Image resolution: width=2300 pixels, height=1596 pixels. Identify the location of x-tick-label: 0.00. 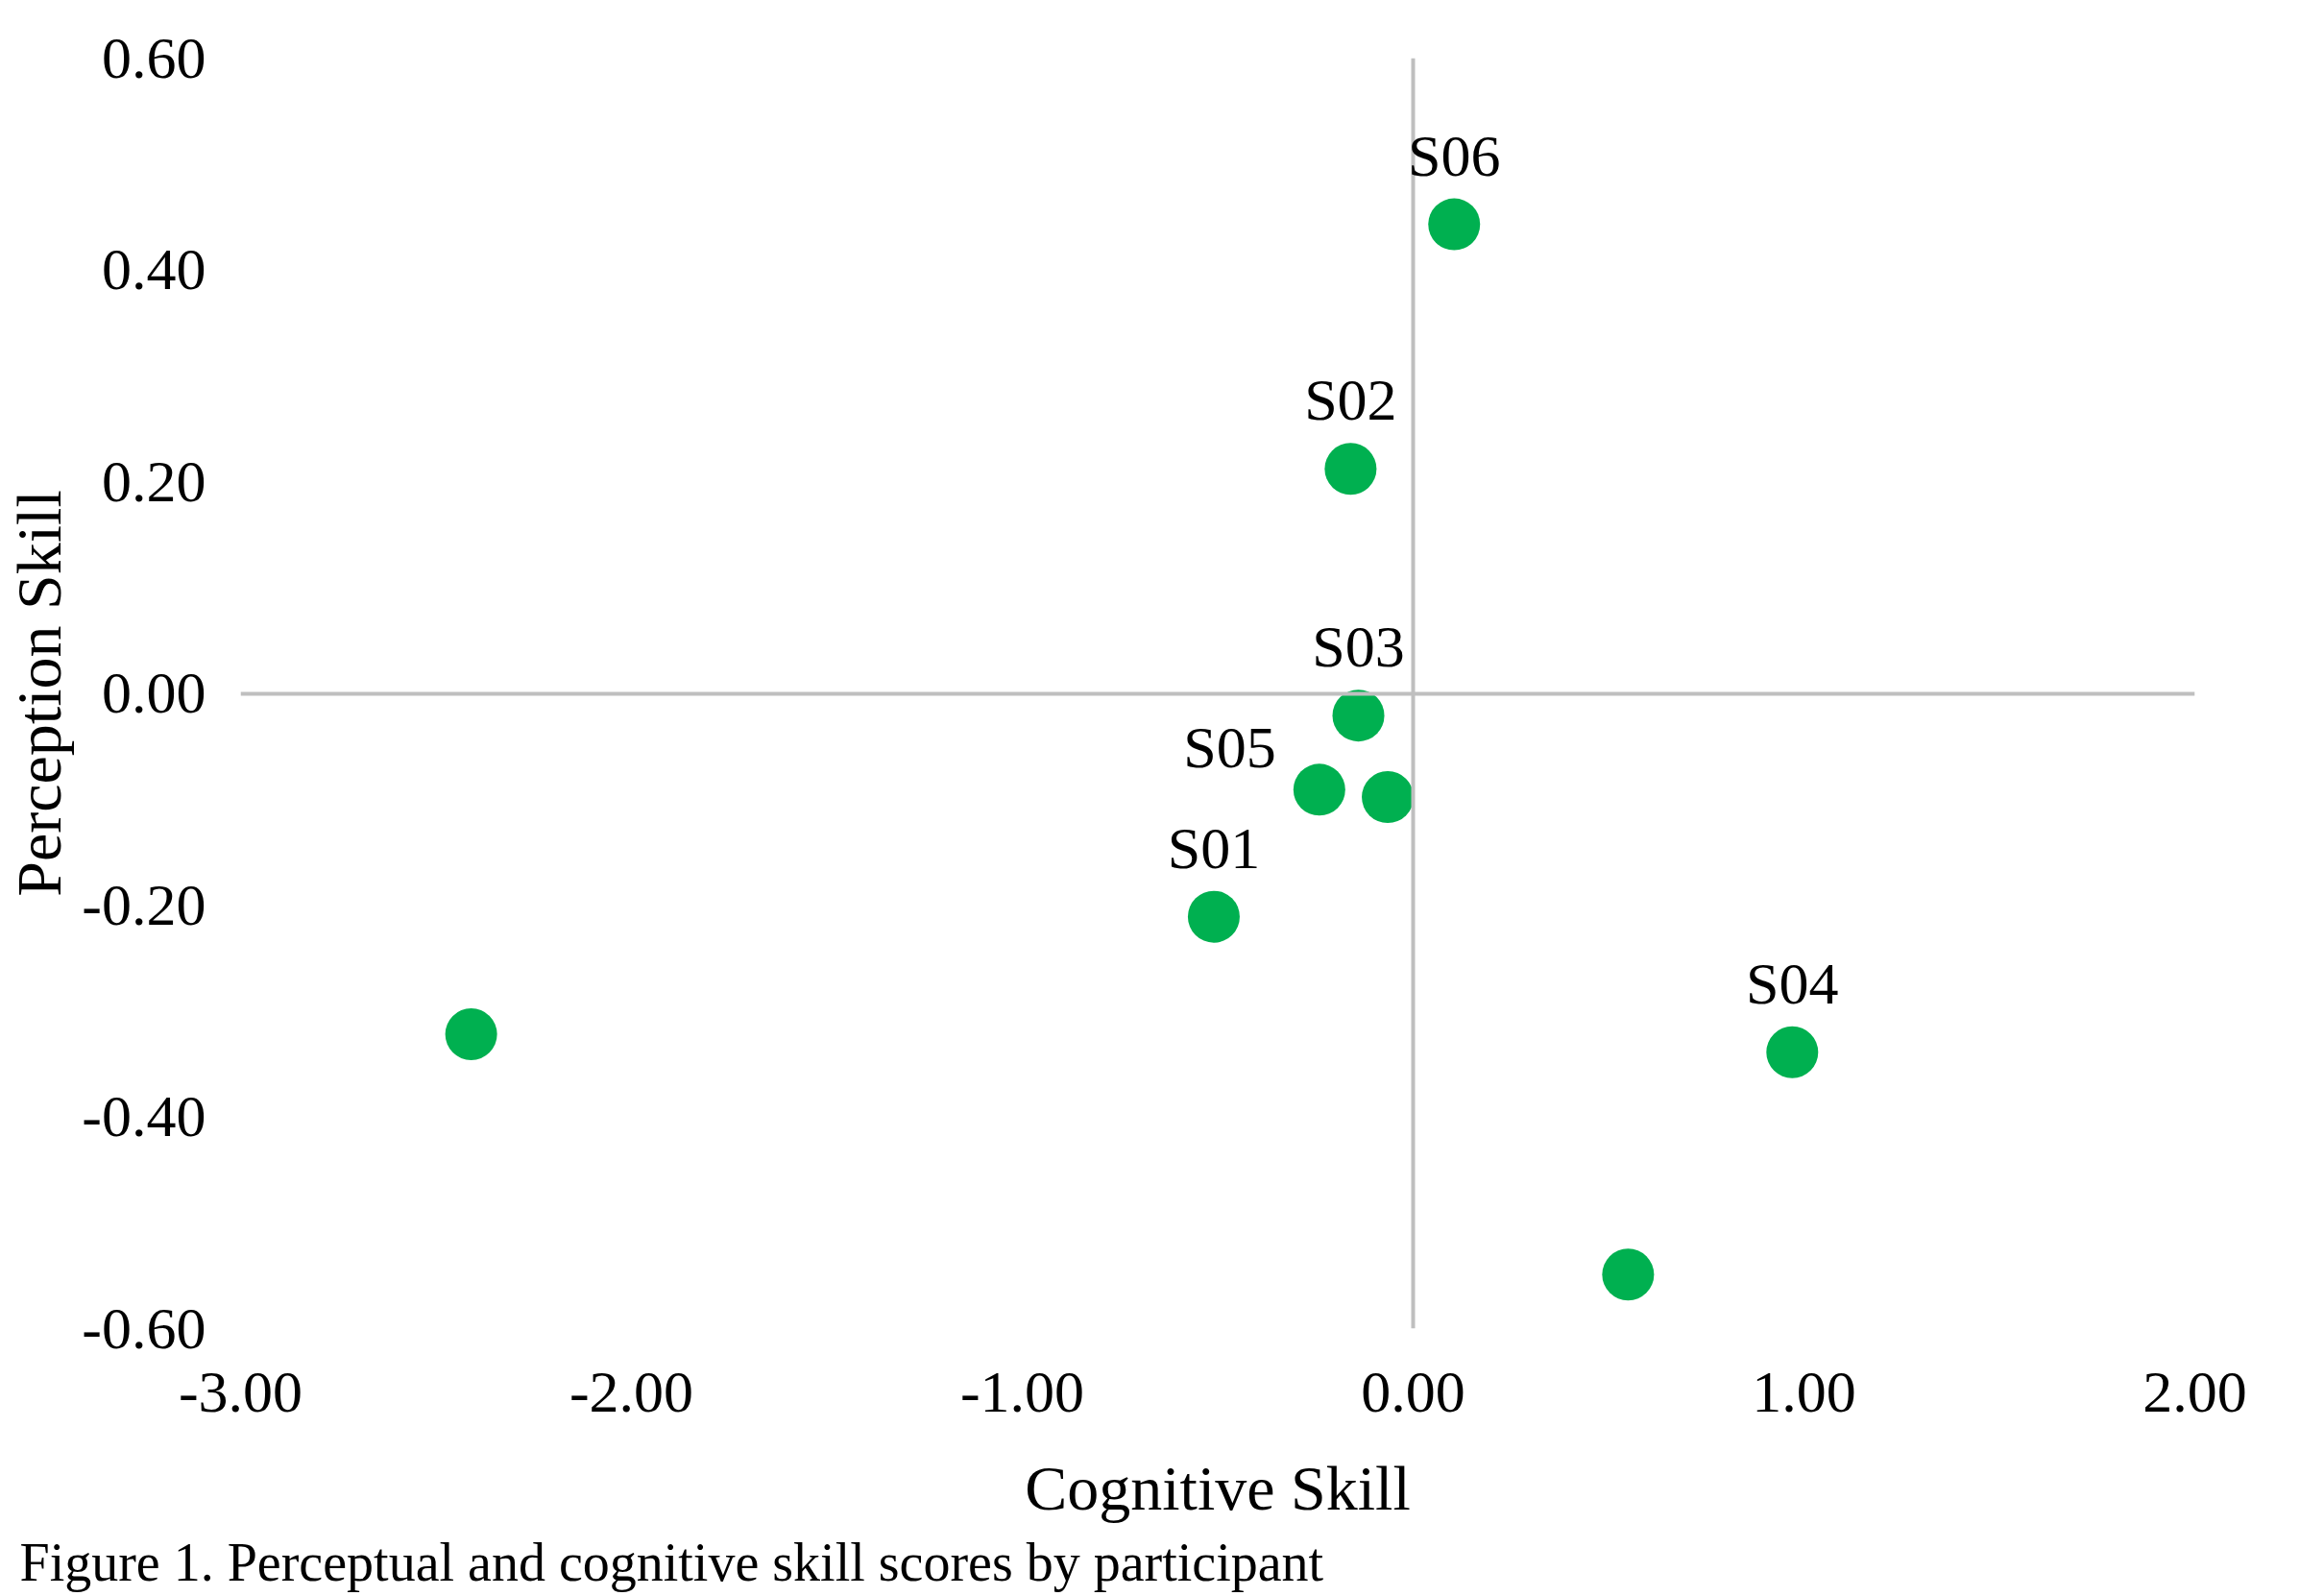
(1413, 1391).